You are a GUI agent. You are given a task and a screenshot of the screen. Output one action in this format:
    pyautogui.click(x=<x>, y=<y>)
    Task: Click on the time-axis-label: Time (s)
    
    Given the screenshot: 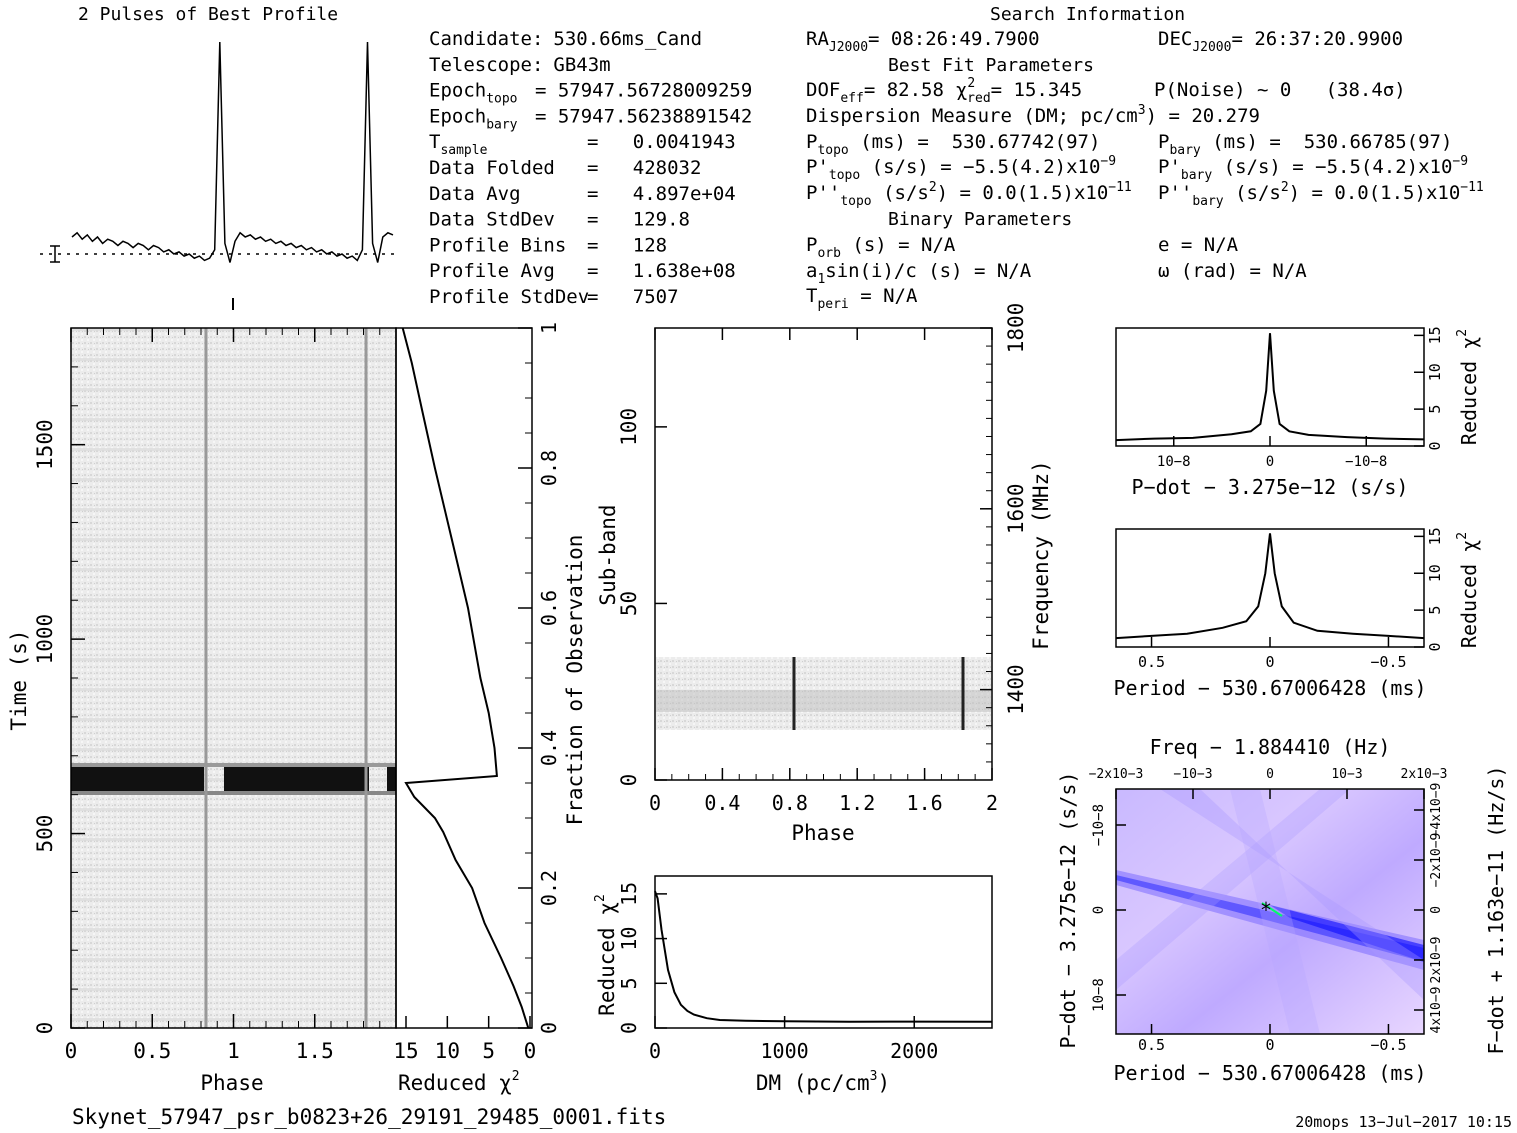 What is the action you would take?
    pyautogui.click(x=19, y=679)
    